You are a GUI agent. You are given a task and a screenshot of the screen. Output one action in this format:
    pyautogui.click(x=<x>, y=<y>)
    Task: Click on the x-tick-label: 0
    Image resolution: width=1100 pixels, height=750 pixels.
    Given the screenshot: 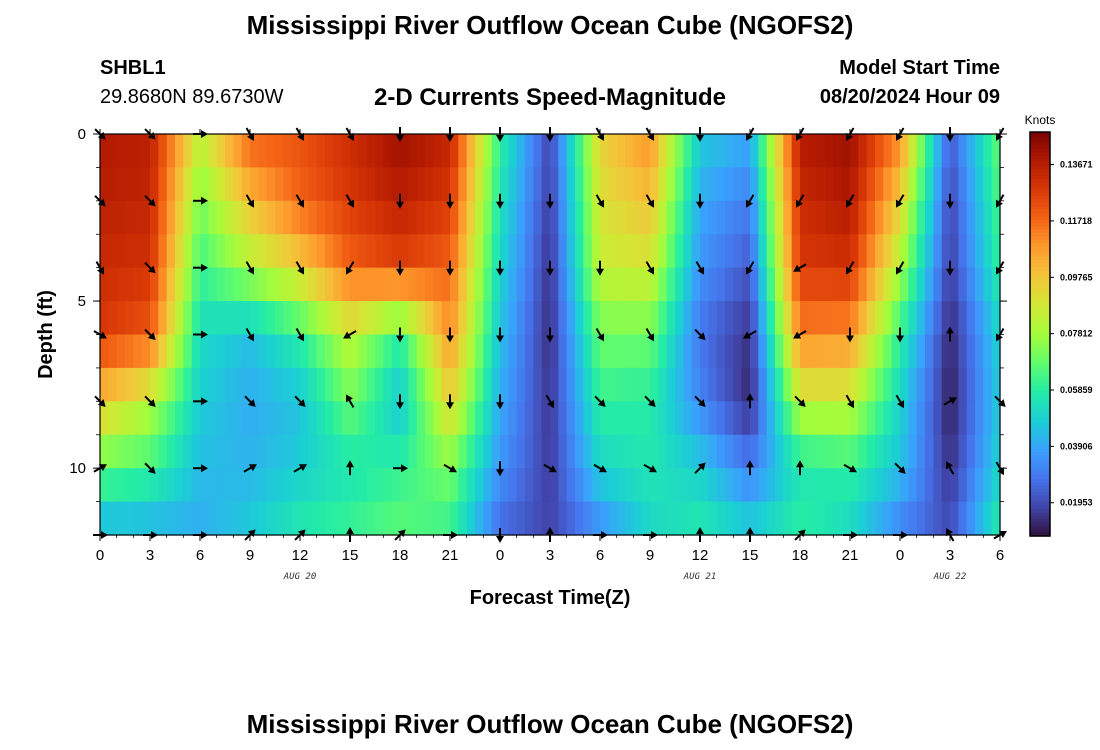 What is the action you would take?
    pyautogui.click(x=500, y=555)
    